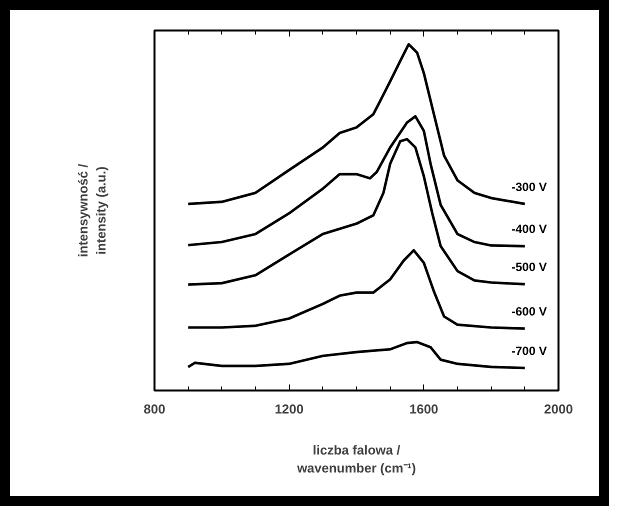  What do you see at coordinates (423, 409) in the screenshot?
I see `x-tick-label: 1600` at bounding box center [423, 409].